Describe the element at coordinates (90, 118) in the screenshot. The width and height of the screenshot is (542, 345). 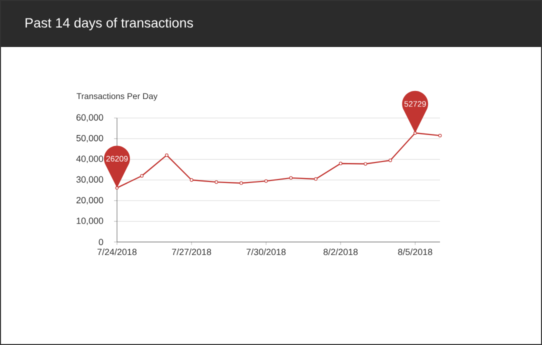
I see `y-tick-label: 60,000` at that location.